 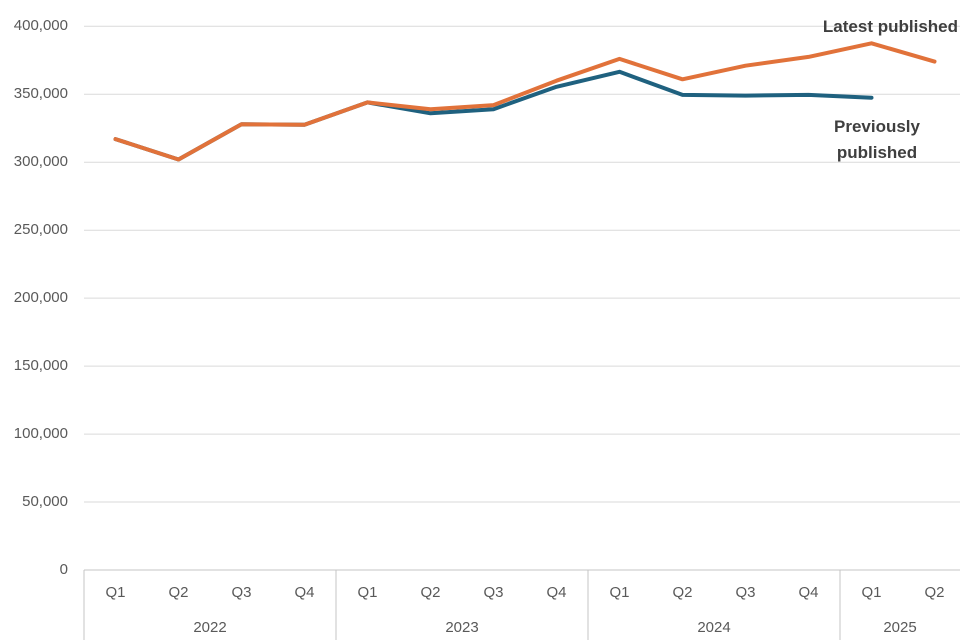 What do you see at coordinates (462, 627) in the screenshot?
I see `x-axis-year-label: 2023` at bounding box center [462, 627].